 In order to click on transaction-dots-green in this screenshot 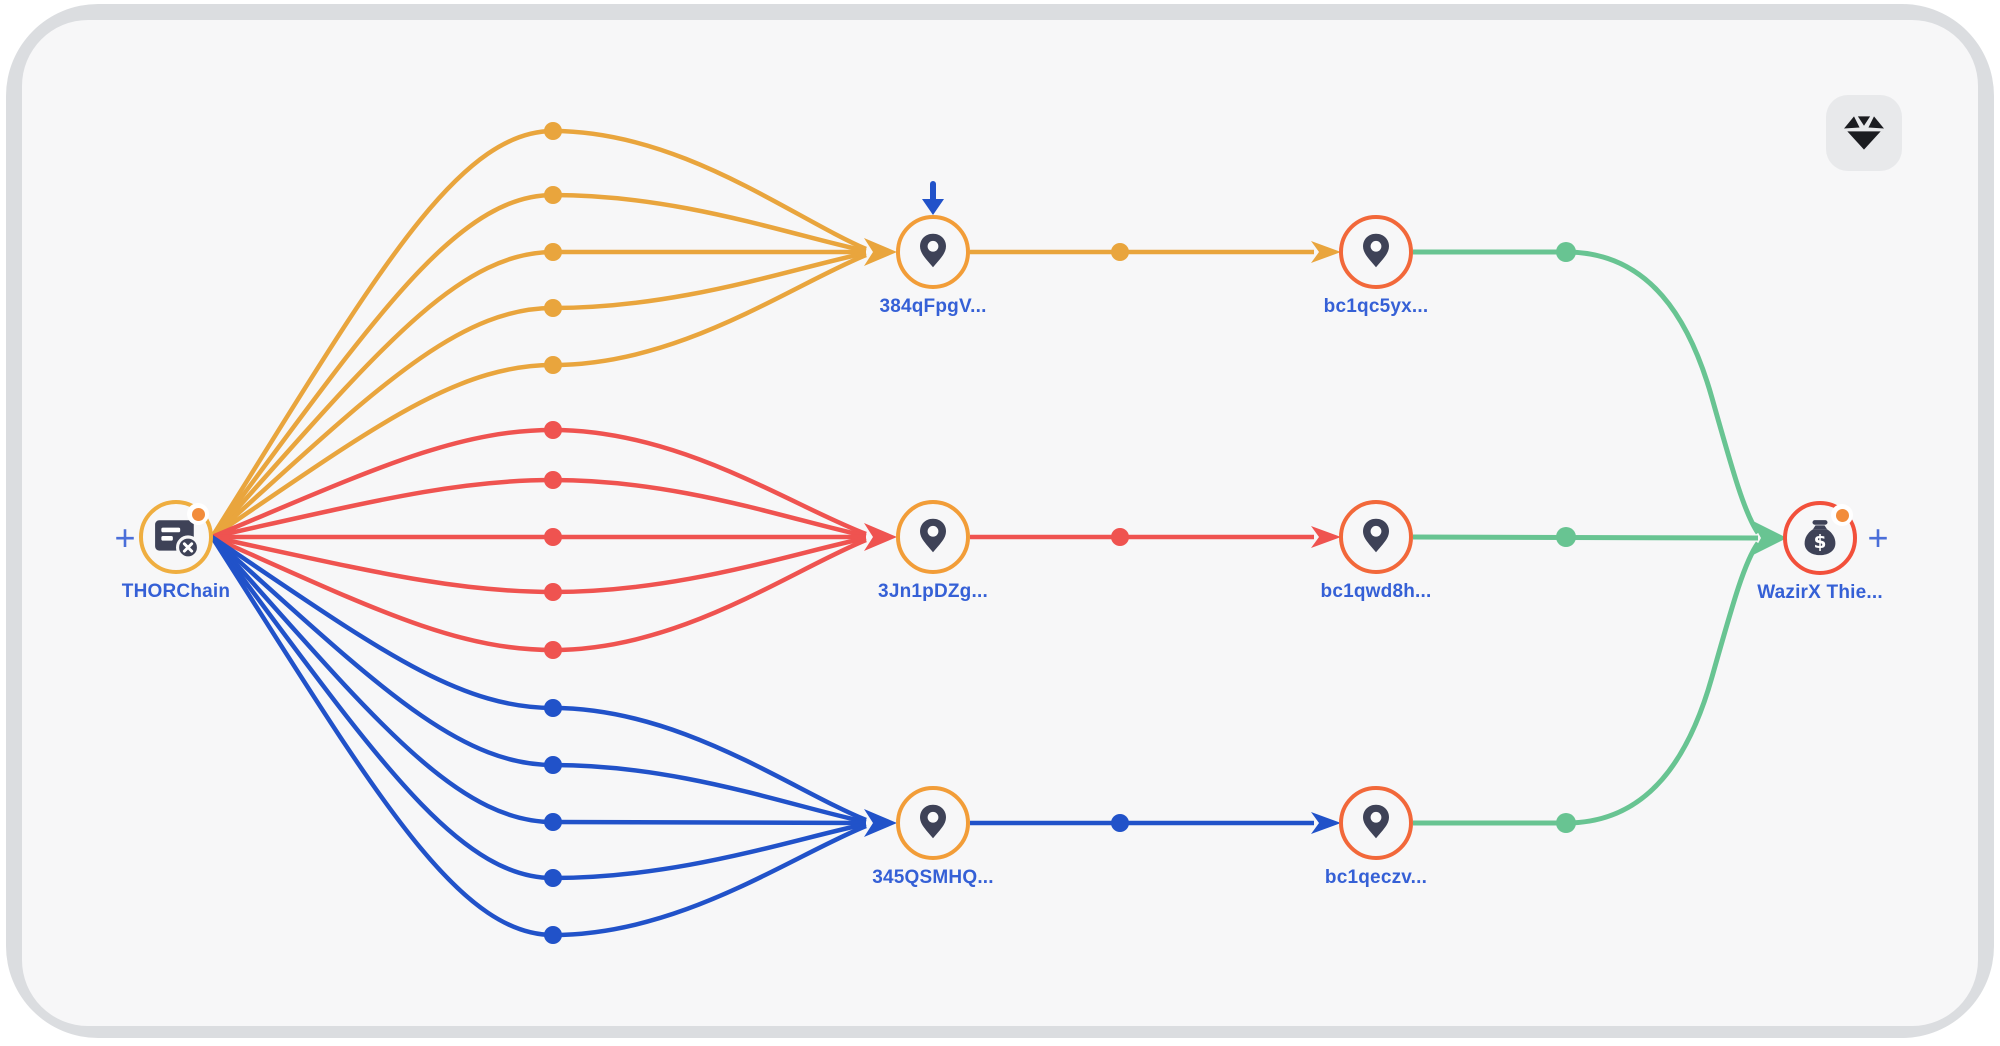, I will do `click(1566, 537)`.